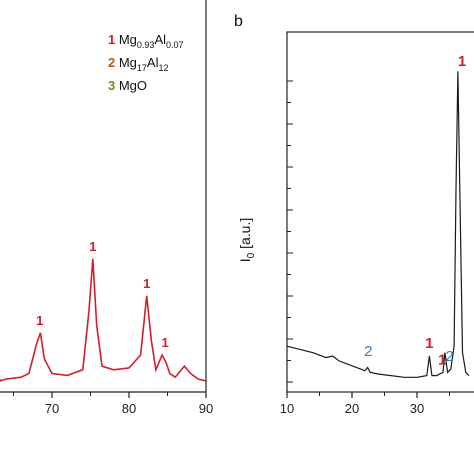 The height and width of the screenshot is (474, 474). I want to click on legend-entry-number: 3, so click(113, 85).